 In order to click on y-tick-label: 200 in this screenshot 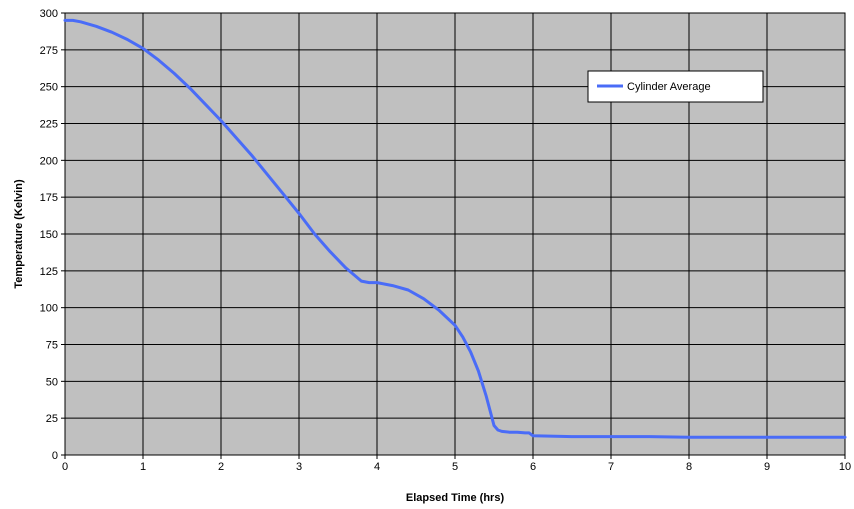, I will do `click(49, 161)`.